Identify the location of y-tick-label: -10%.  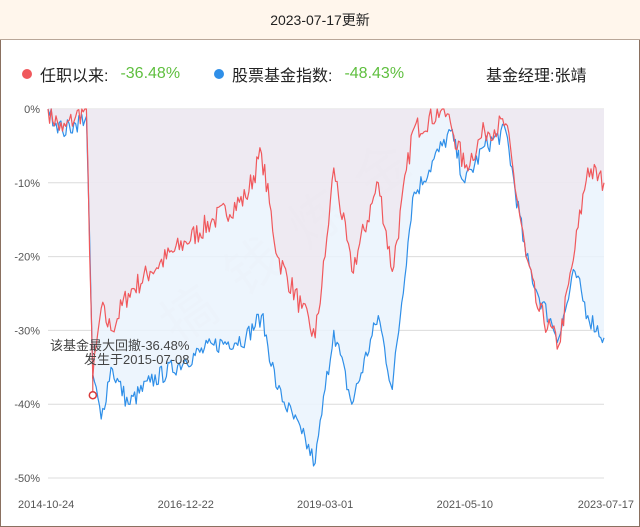
(27, 184).